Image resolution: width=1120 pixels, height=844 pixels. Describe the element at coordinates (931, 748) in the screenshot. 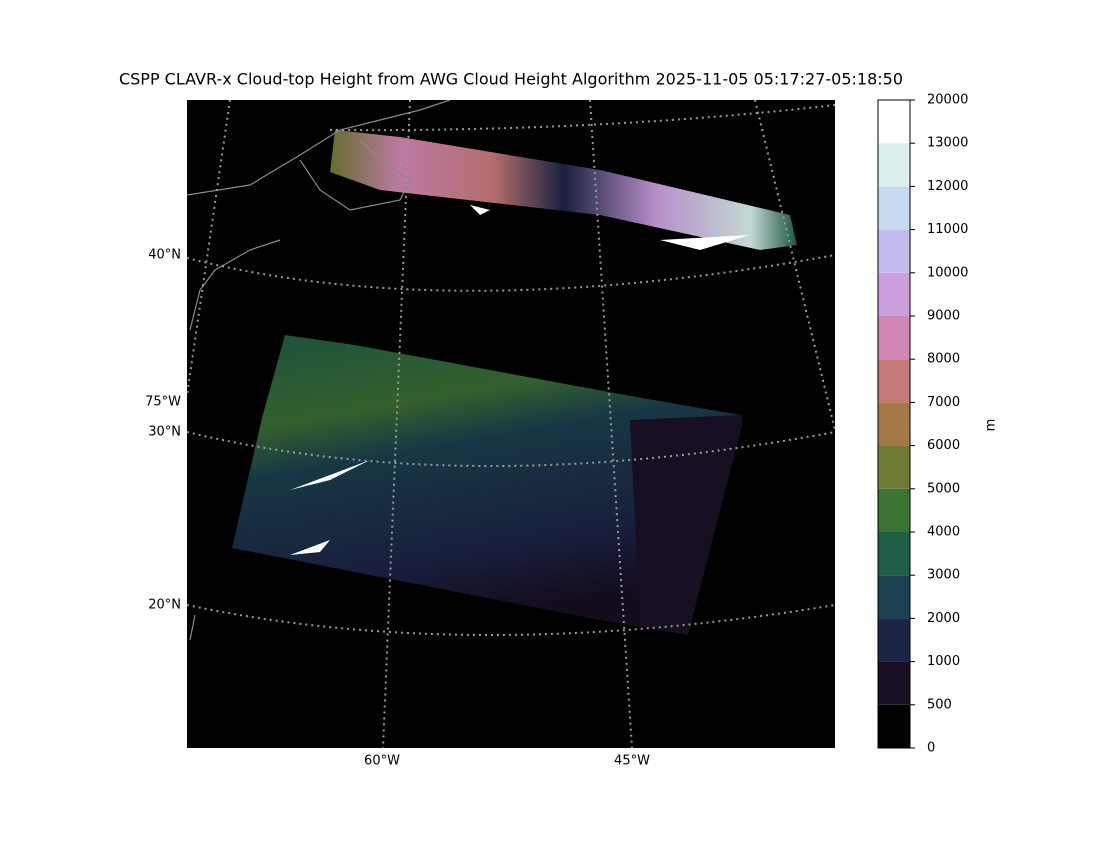

I see `colorbar-tick-label: 0` at that location.